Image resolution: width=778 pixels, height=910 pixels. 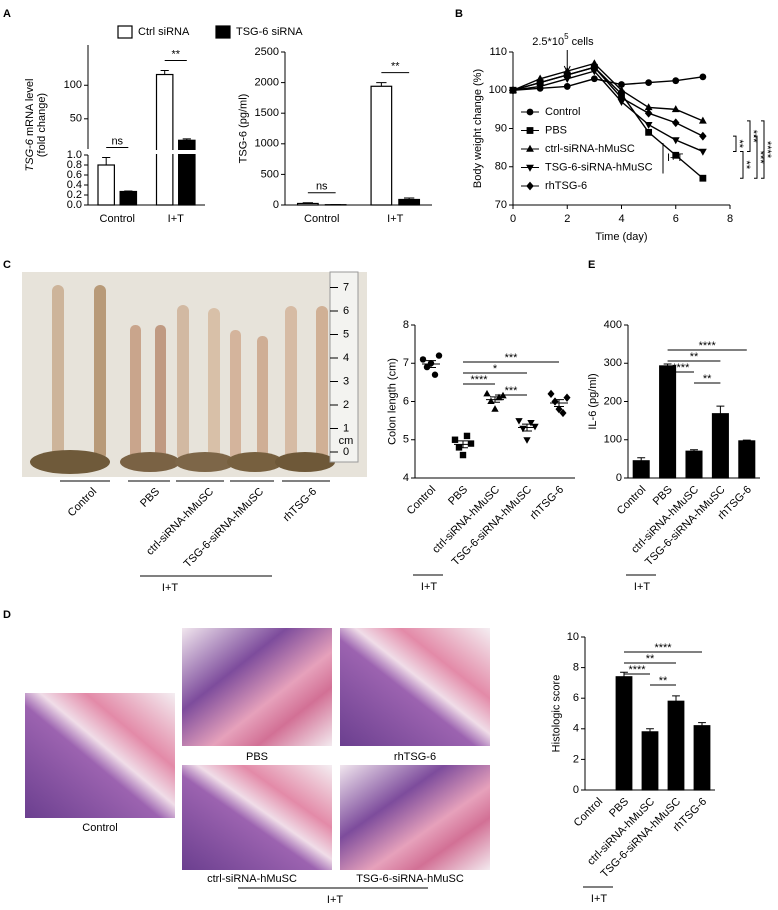 I want to click on x-tick-label: rhTSG-6, so click(x=547, y=503).